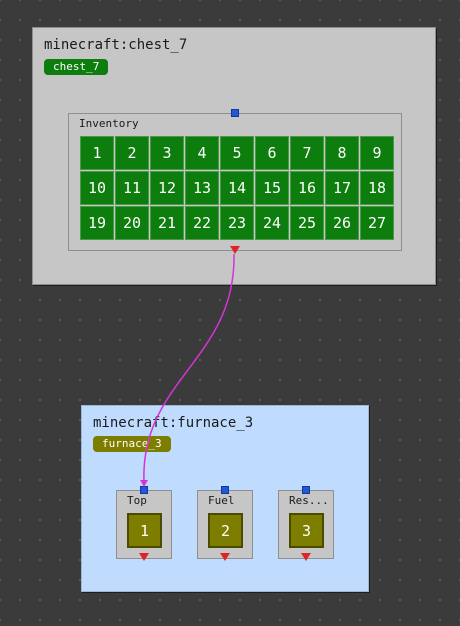  I want to click on furnace-top-output-port, so click(144, 557).